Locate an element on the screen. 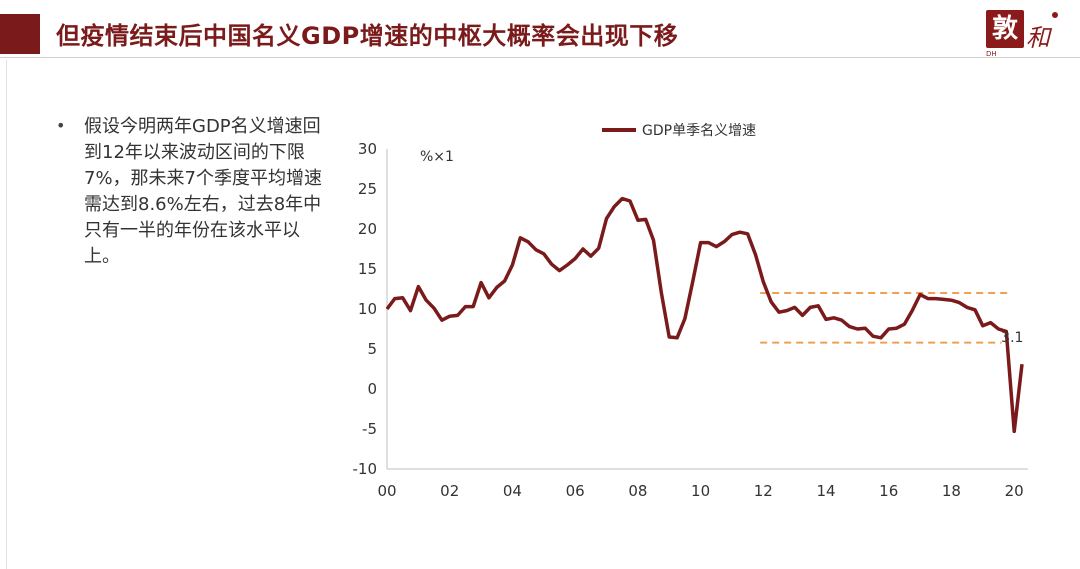  data-label: 3.1 is located at coordinates (1012, 338).